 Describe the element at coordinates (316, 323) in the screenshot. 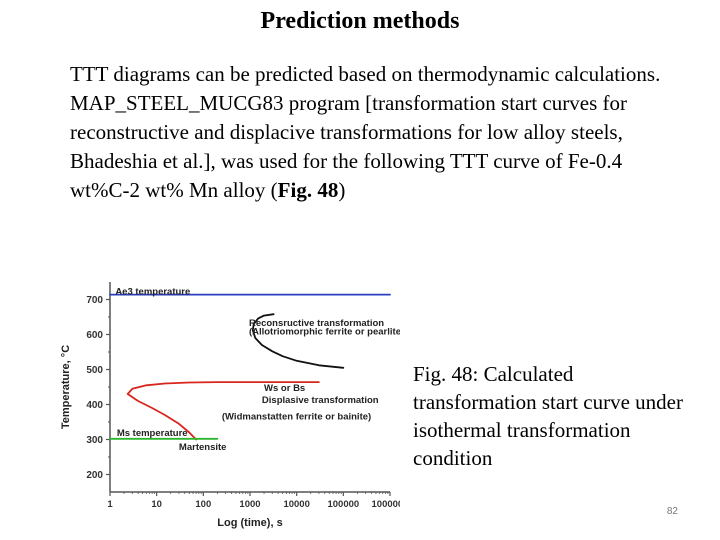

I see `chart-annotation: Reconsructive transformation` at that location.